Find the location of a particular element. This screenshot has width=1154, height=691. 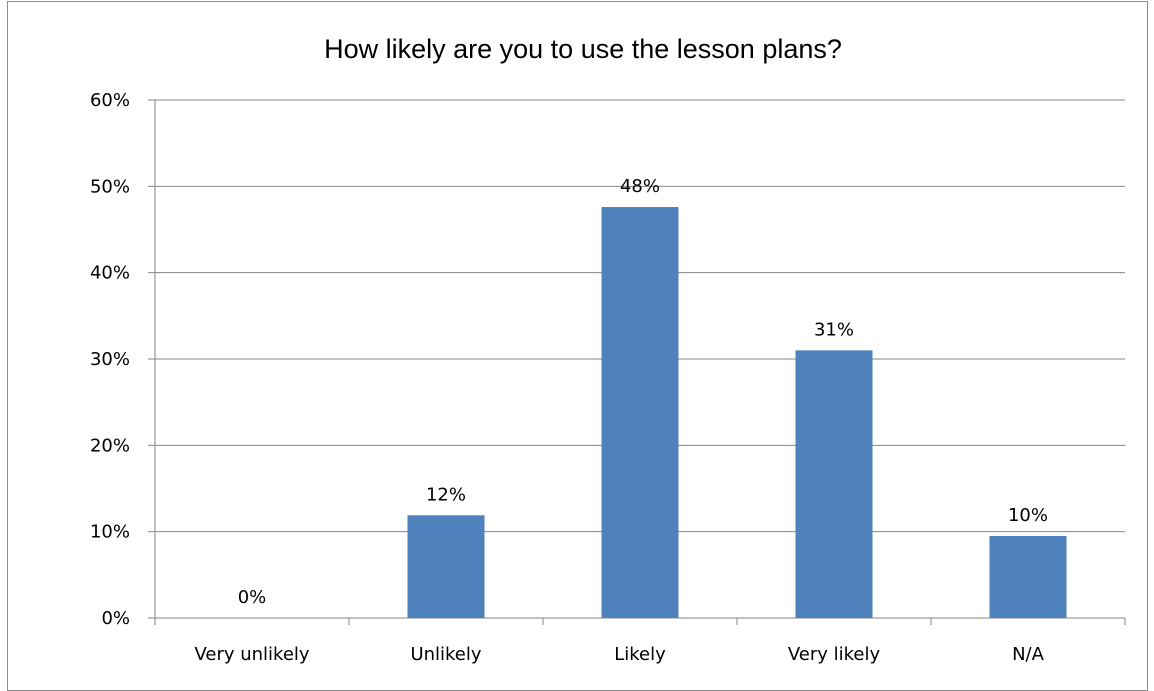

y-tick-label: 50% is located at coordinates (110, 186).